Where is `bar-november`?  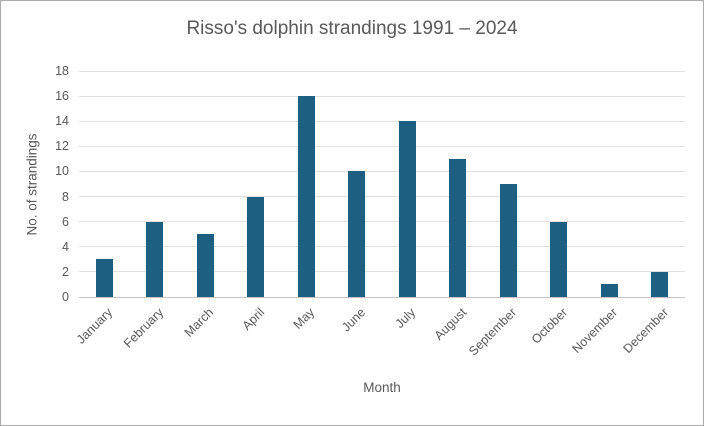
bar-november is located at coordinates (609, 290).